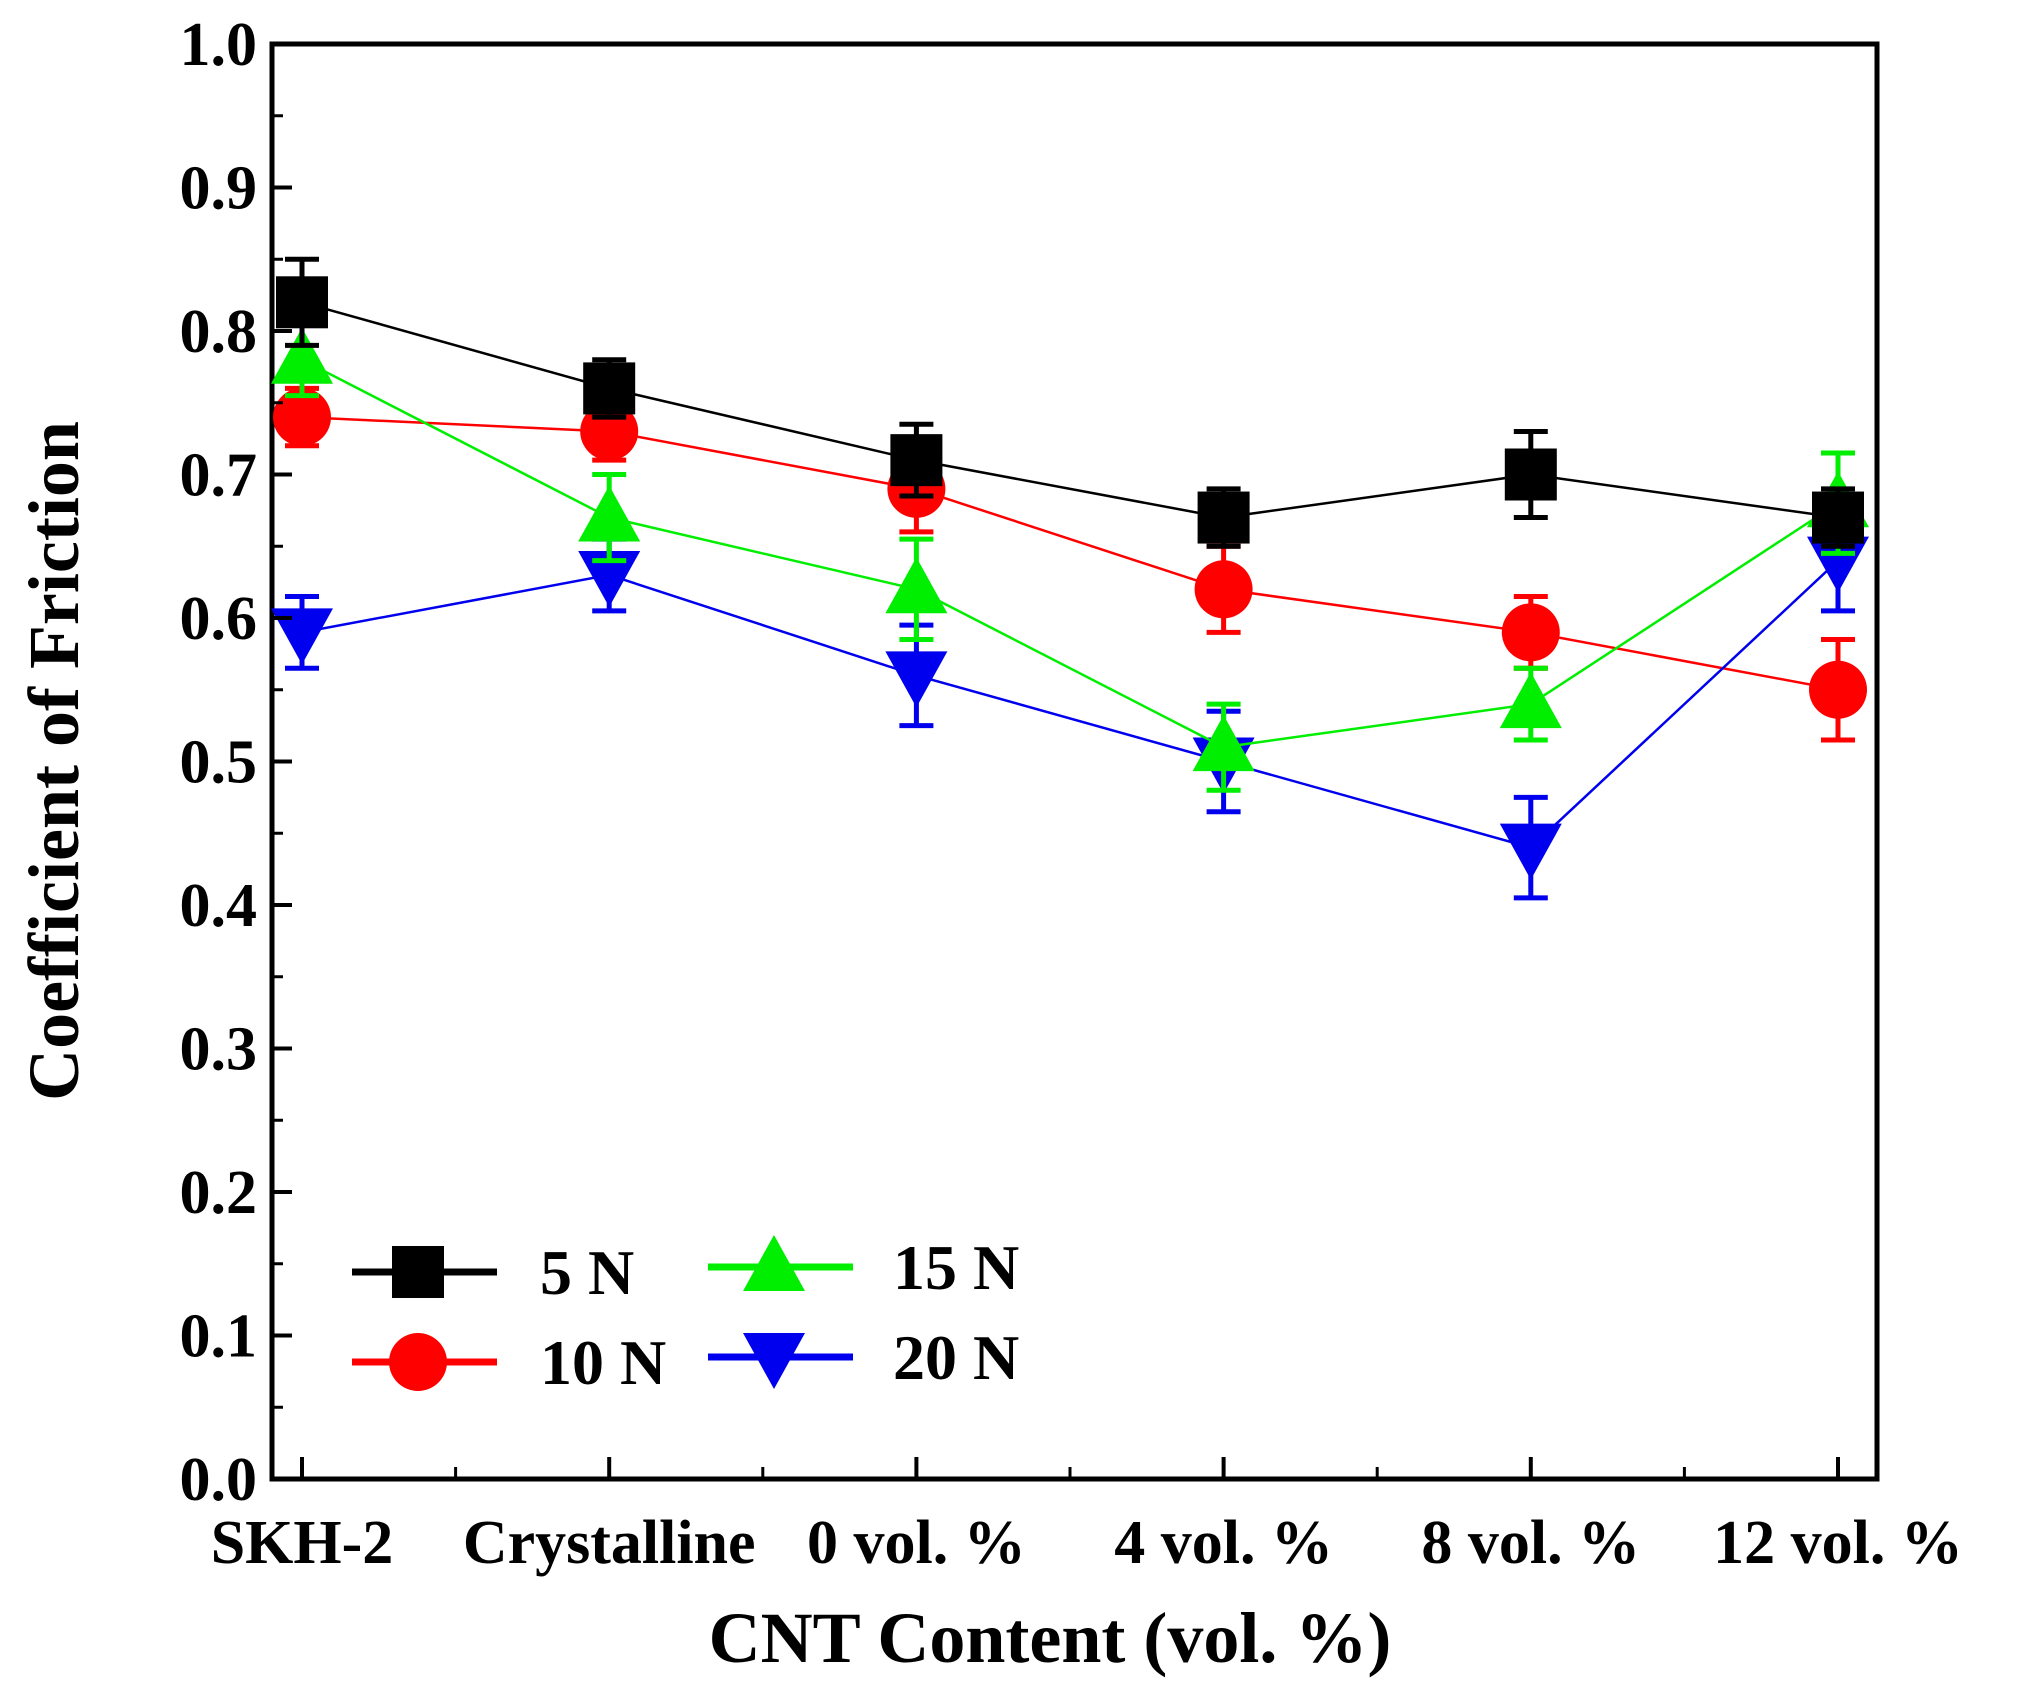  What do you see at coordinates (219, 332) in the screenshot?
I see `y-tick-label: 0.8` at bounding box center [219, 332].